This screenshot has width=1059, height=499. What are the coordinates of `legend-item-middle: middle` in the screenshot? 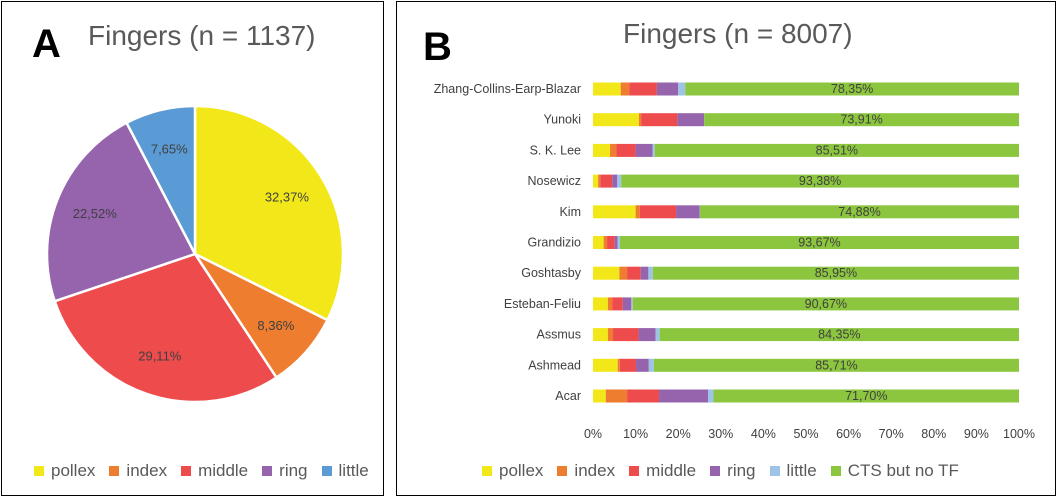 It's located at (214, 471).